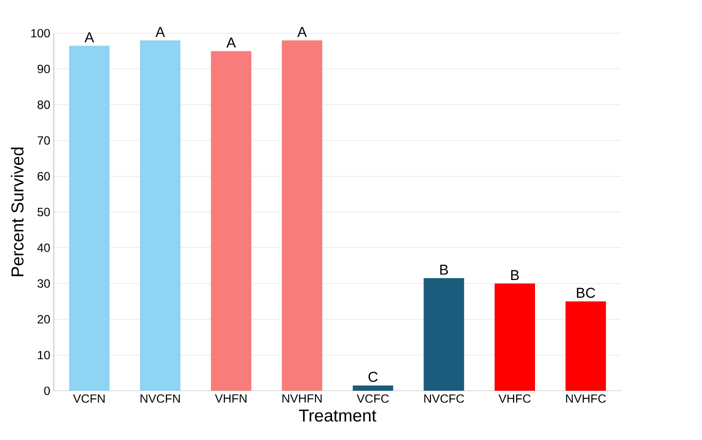  What do you see at coordinates (89, 398) in the screenshot?
I see `x-tick-label: VCFN` at bounding box center [89, 398].